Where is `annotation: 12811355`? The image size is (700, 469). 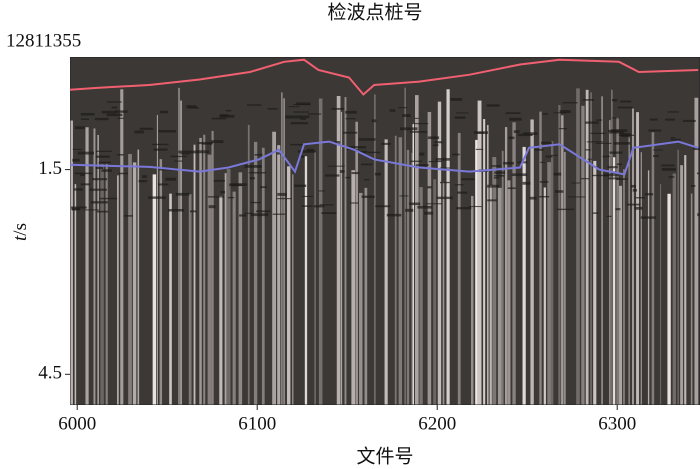
annotation: 12811355 is located at coordinates (43, 40).